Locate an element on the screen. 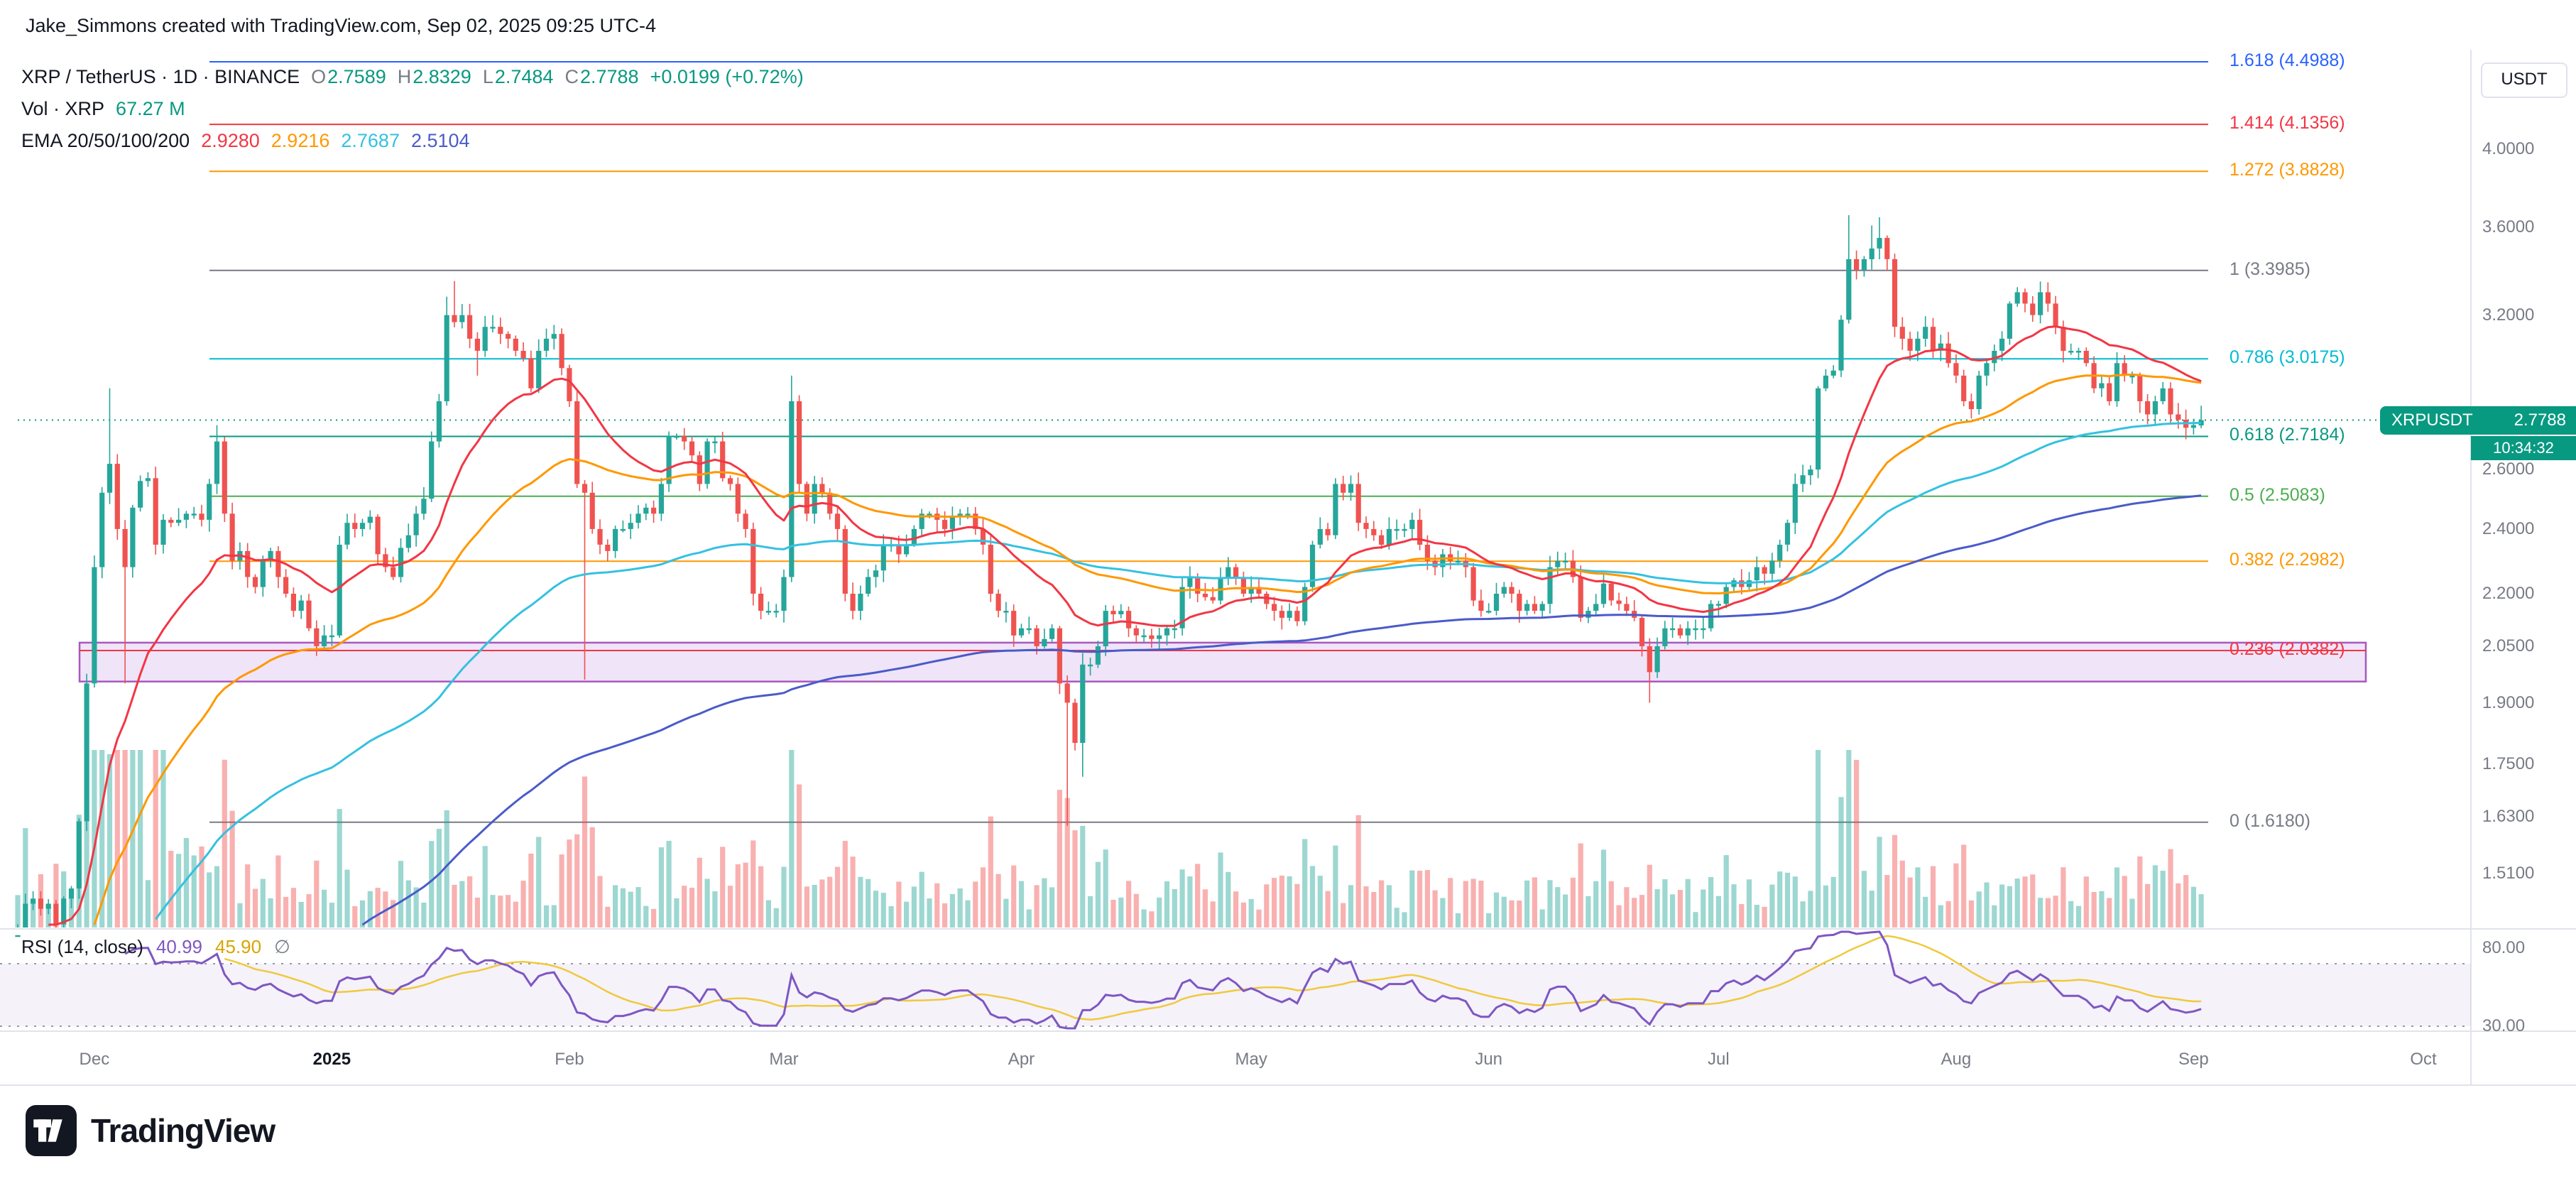 Image resolution: width=2576 pixels, height=1186 pixels. rsi-value: 40.99 is located at coordinates (179, 946).